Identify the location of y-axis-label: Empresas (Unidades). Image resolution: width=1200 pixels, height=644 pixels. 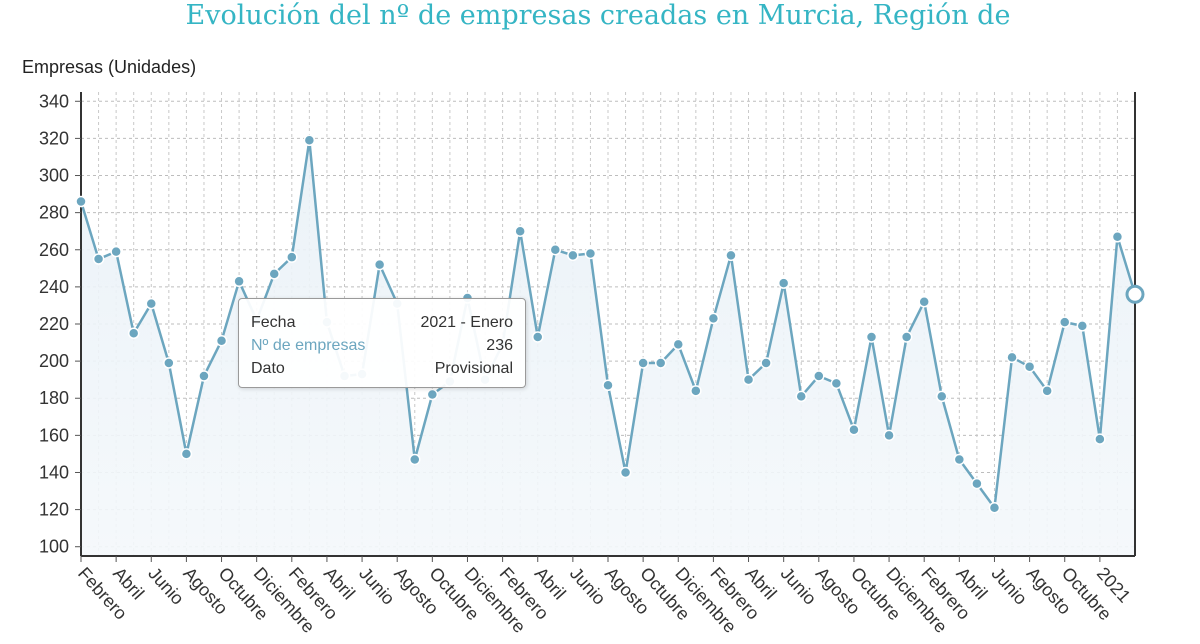
(109, 67).